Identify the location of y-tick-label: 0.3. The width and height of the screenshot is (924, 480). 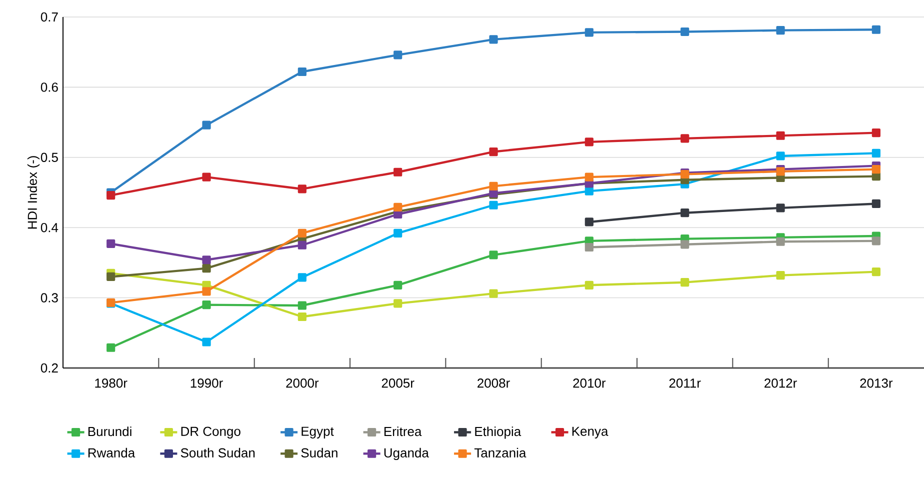
(49, 297).